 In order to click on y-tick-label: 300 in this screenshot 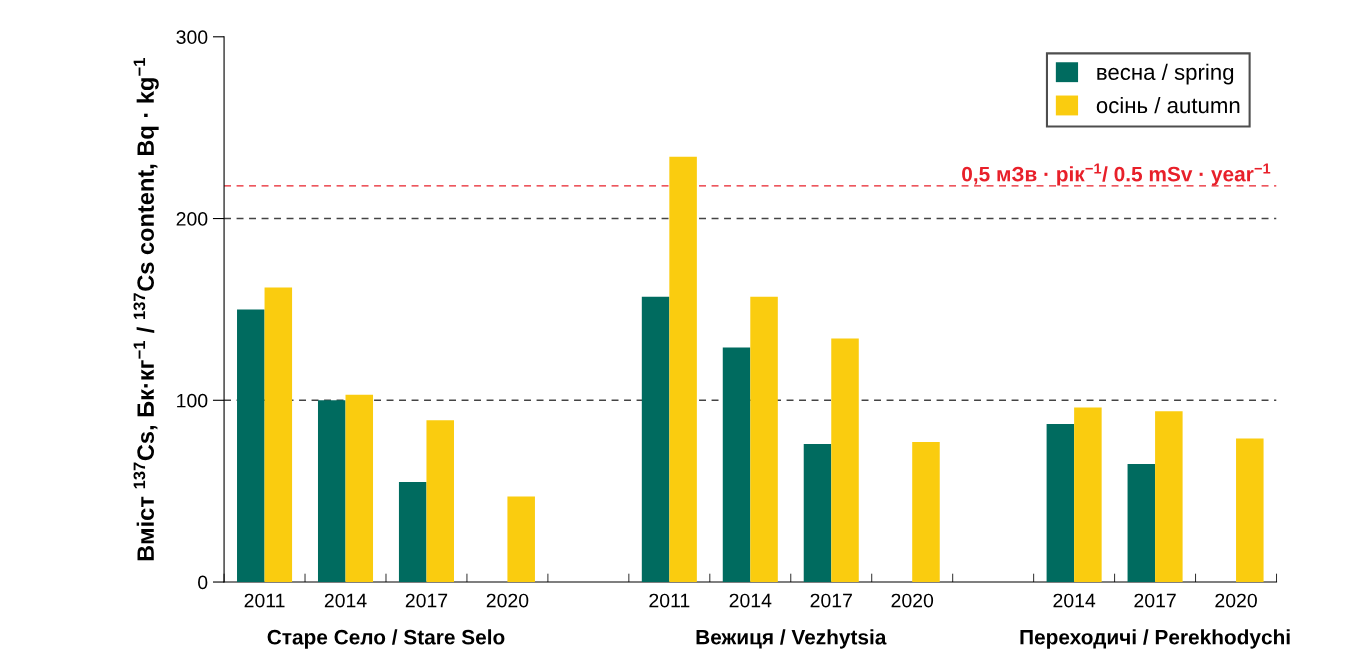, I will do `click(192, 37)`.